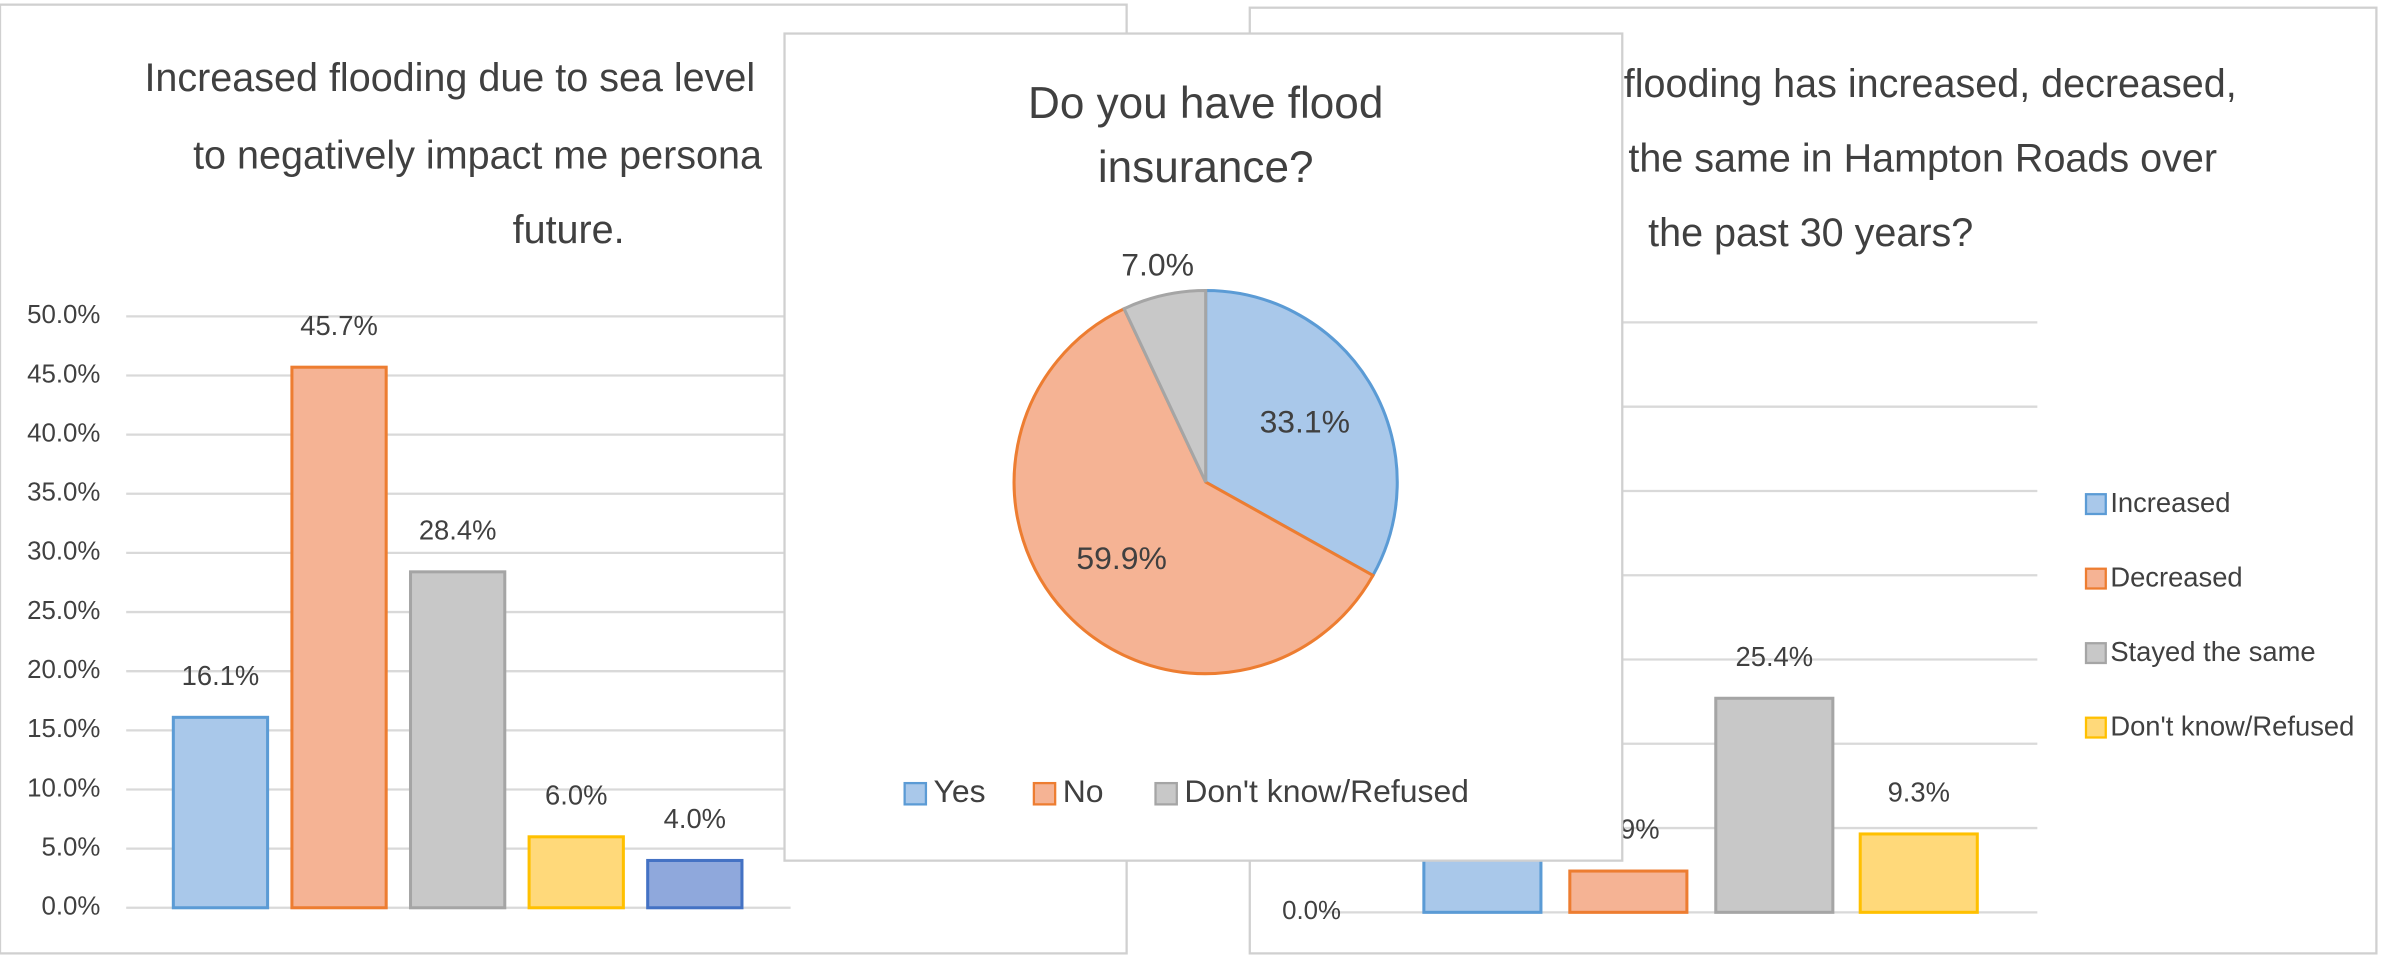 This screenshot has width=2384, height=955. Describe the element at coordinates (1157, 264) in the screenshot. I see `data-label: 7.0%` at that location.